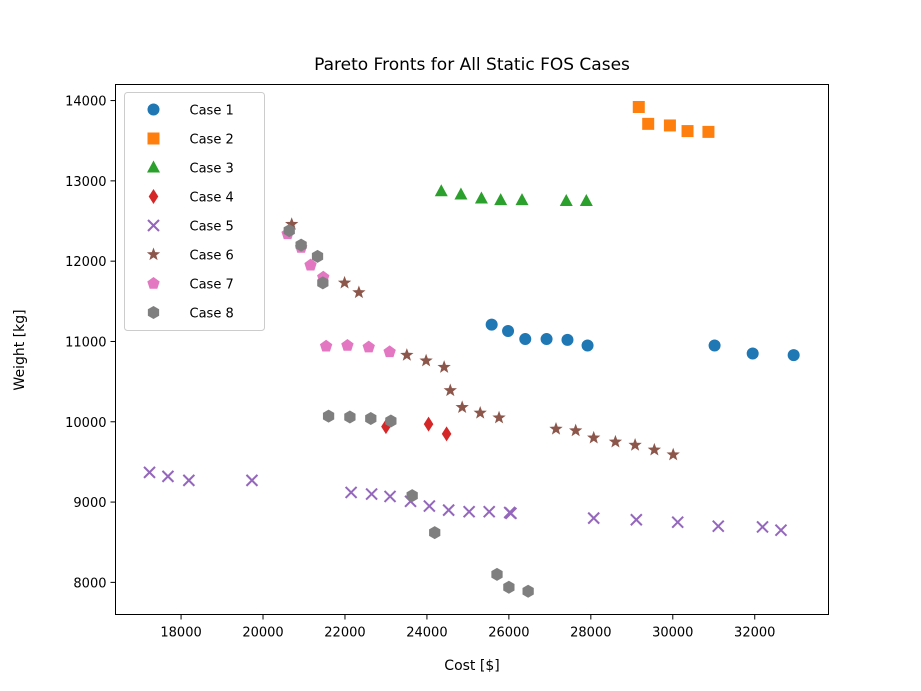  I want to click on y-tick-label: 10000, so click(85, 423).